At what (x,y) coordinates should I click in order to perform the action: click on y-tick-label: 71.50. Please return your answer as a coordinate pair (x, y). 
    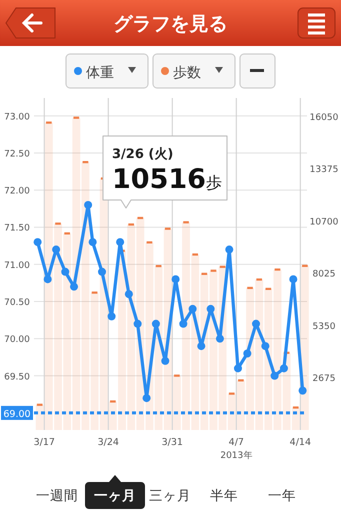
    Looking at the image, I should click on (17, 229).